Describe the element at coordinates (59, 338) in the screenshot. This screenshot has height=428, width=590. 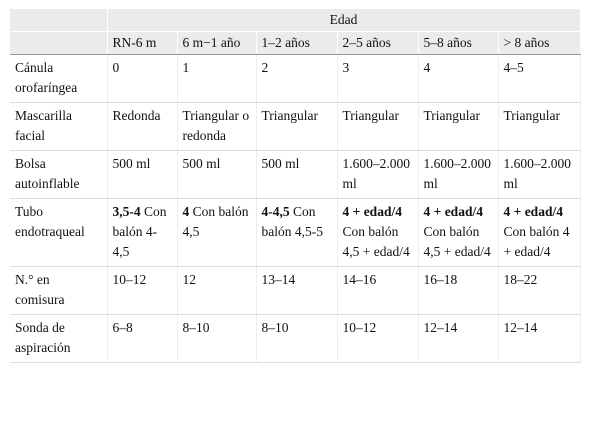
I see `row-label: Sonda de aspiración` at that location.